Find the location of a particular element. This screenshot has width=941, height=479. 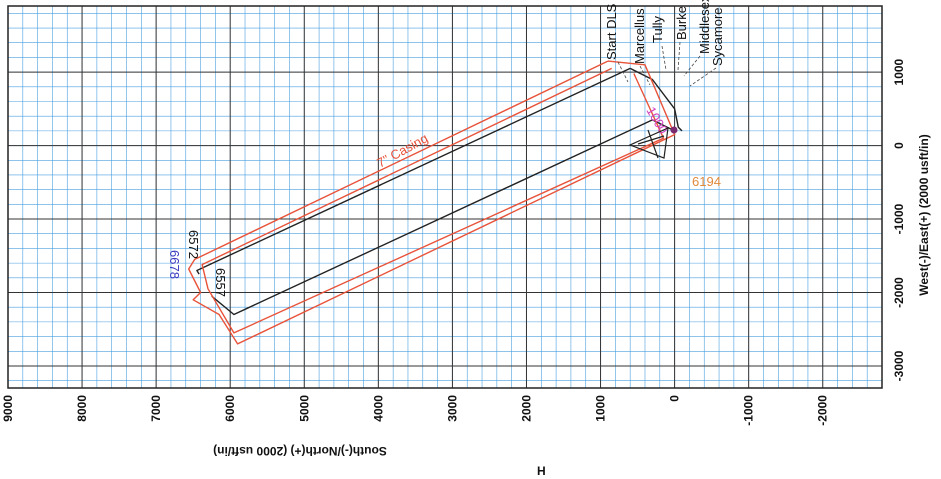

label-6557: 6557 is located at coordinates (220, 282).